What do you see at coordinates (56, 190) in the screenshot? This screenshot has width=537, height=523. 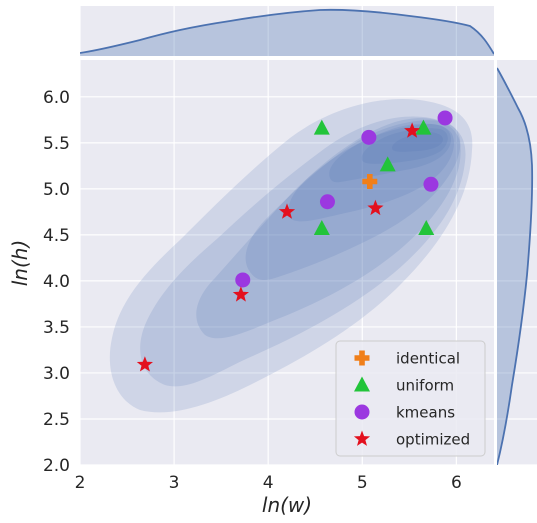 I see `y-tick-label: 5.0` at bounding box center [56, 190].